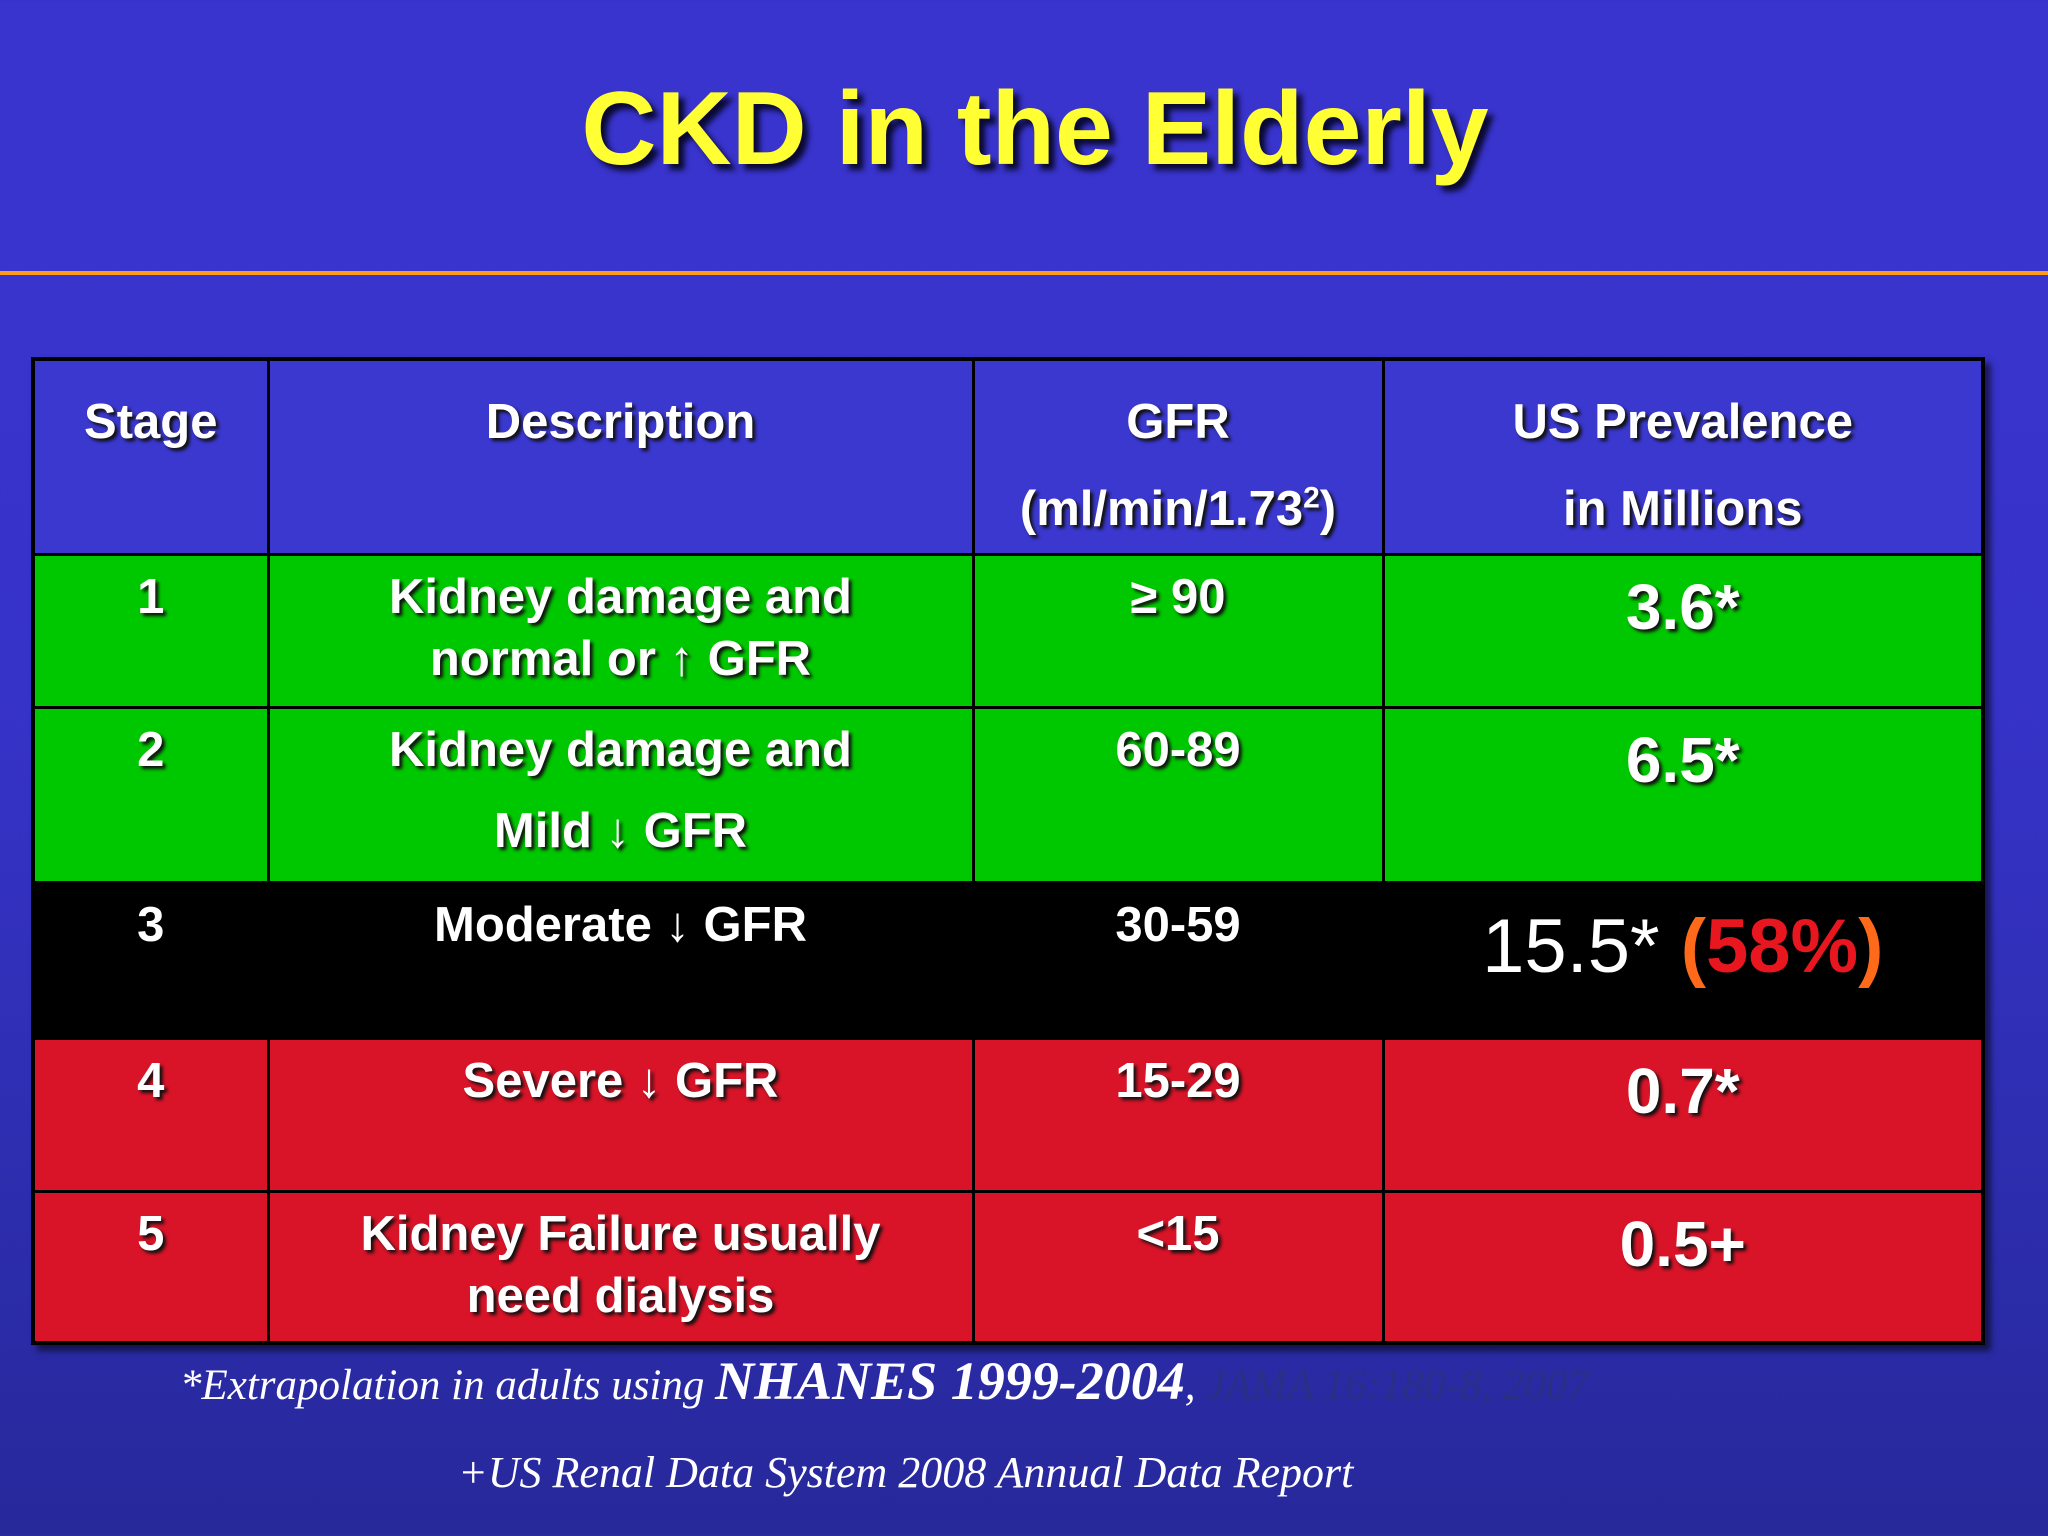  I want to click on prevalence-value: 3.6*, so click(1682, 607).